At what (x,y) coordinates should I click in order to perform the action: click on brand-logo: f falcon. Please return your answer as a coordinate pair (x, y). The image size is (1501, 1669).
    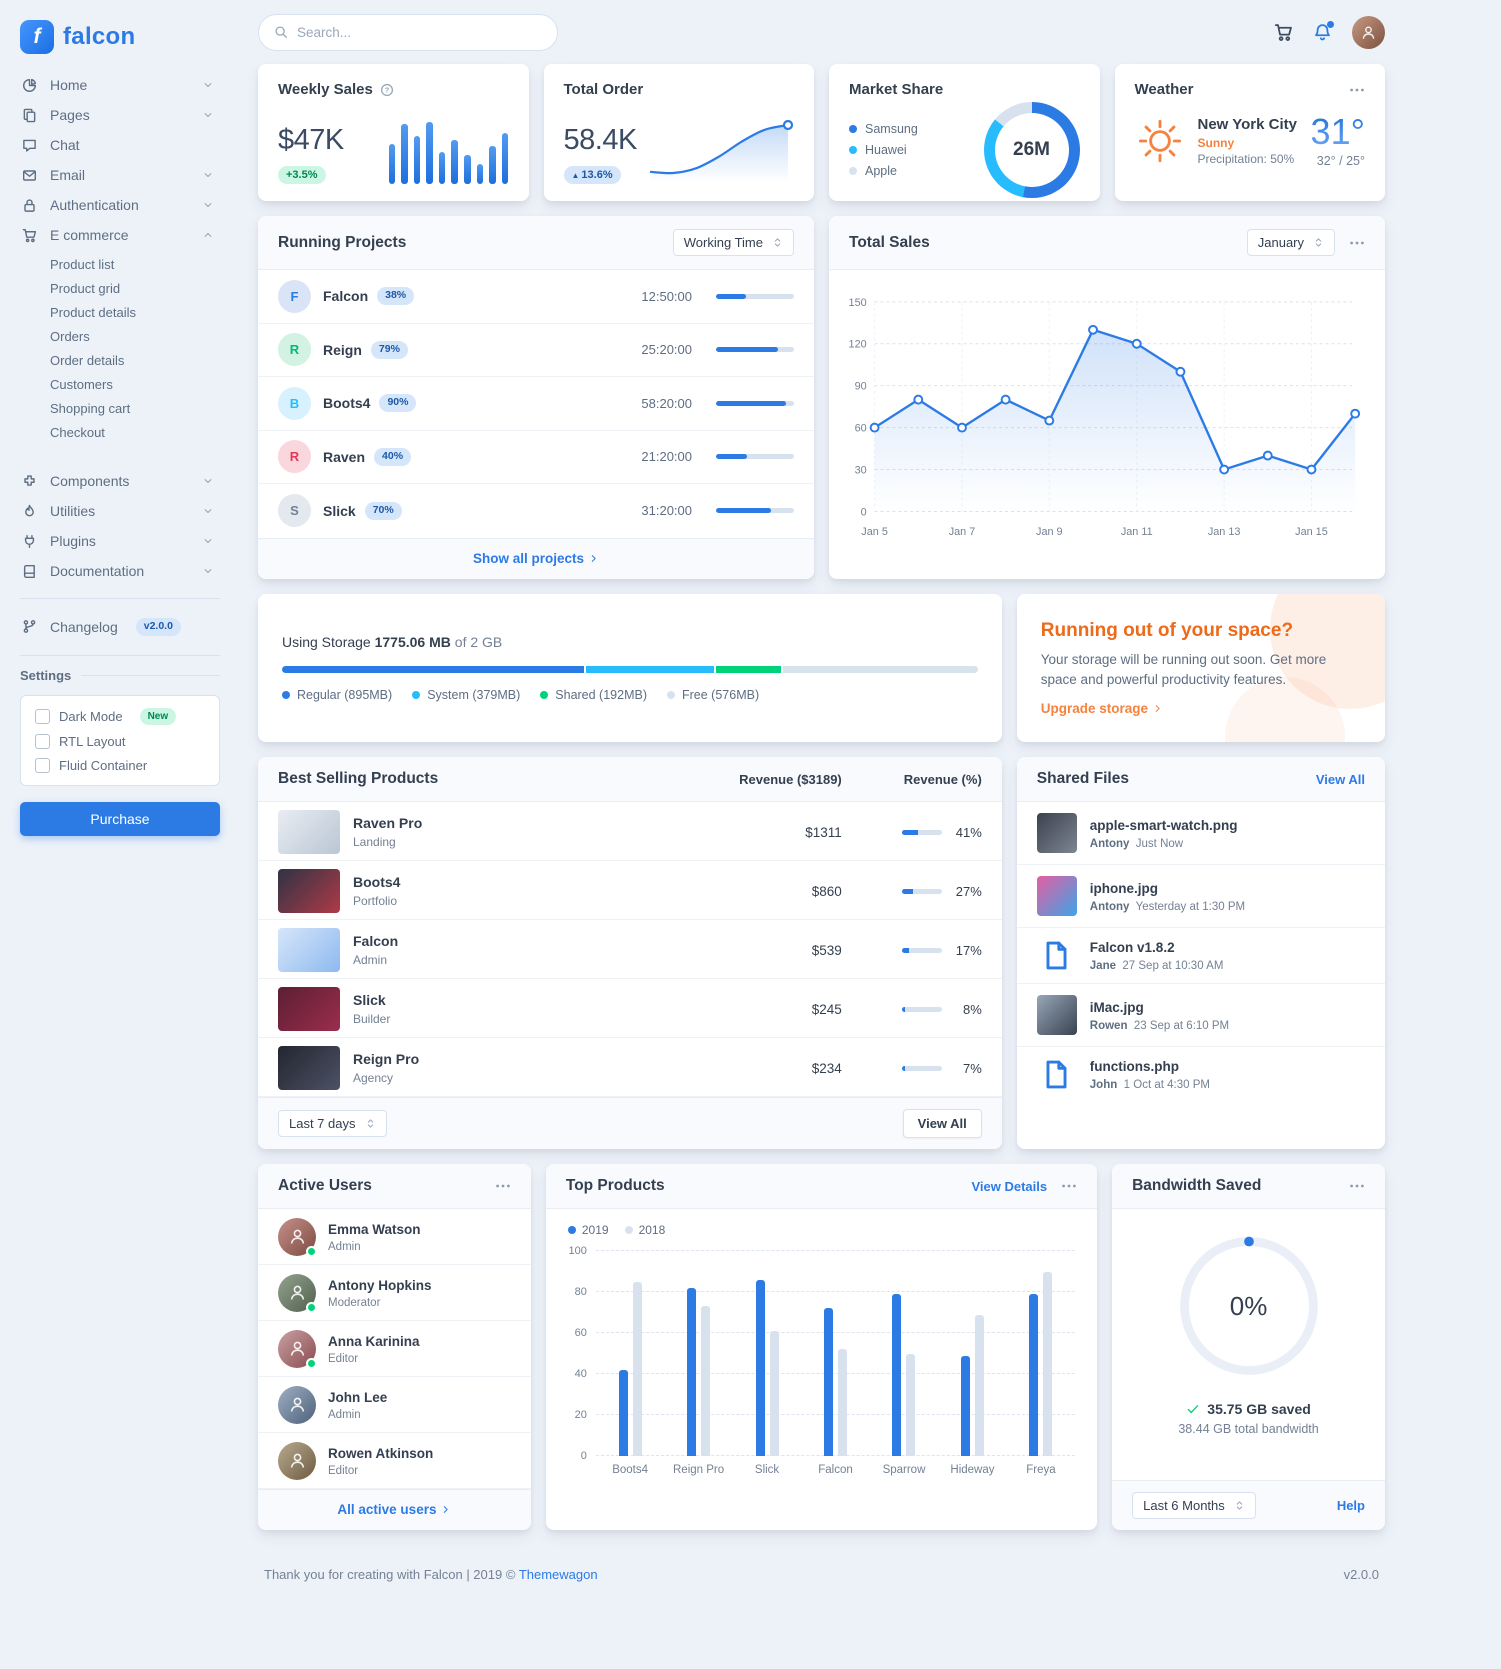
    Looking at the image, I should click on (120, 42).